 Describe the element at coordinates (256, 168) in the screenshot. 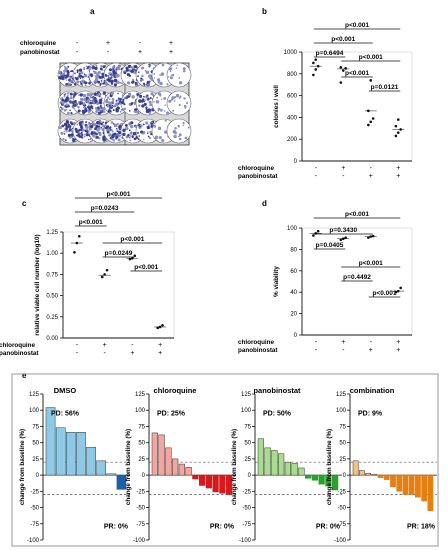

I see `row-label-chloroquine: chloroquine` at that location.